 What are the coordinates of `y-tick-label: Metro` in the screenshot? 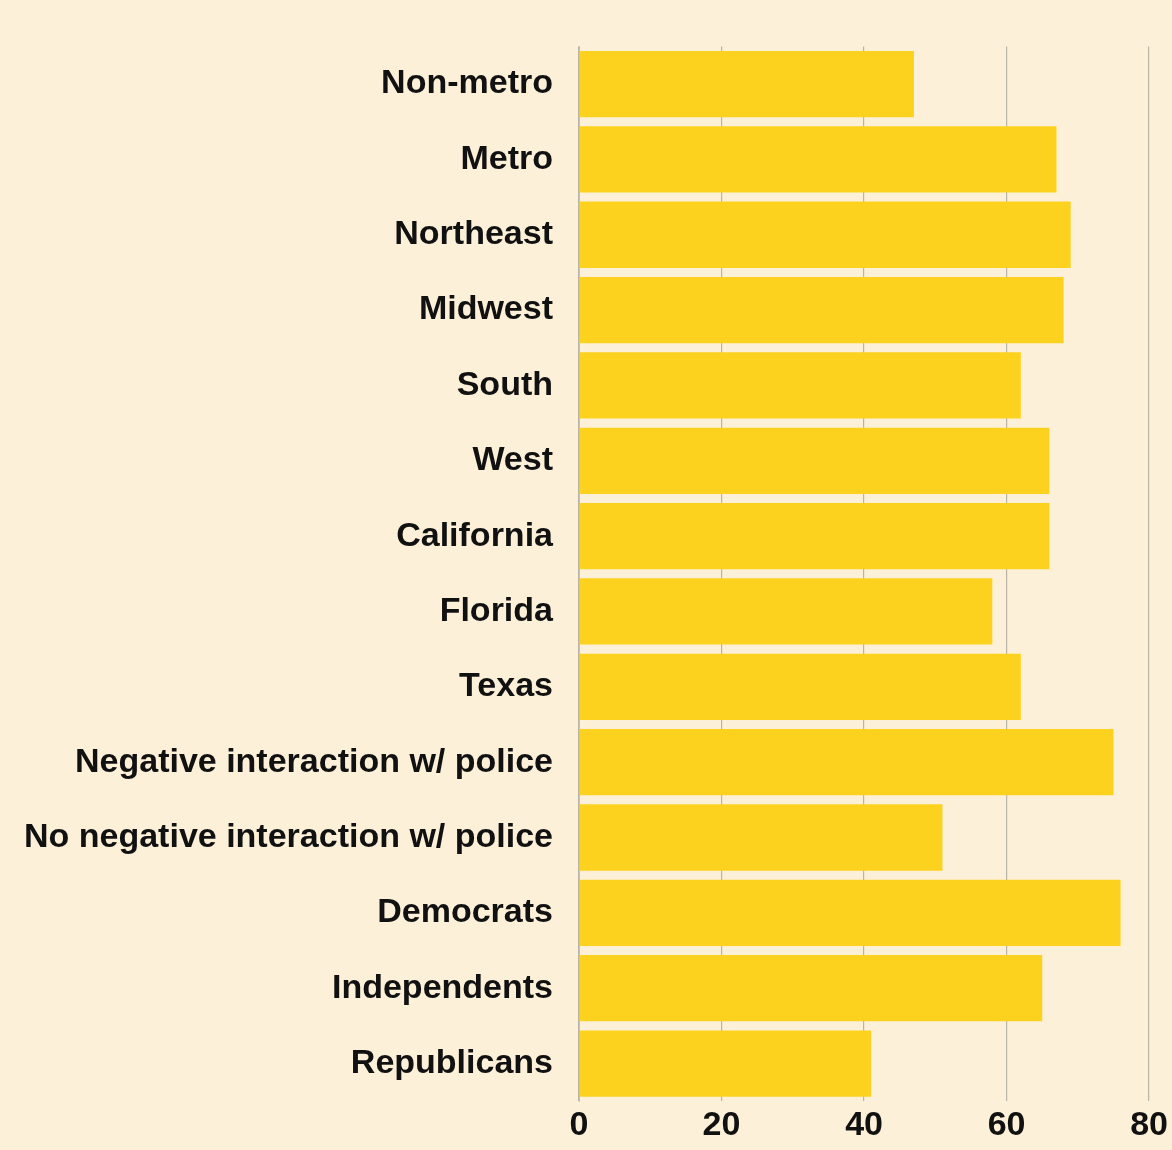 It's located at (506, 156).